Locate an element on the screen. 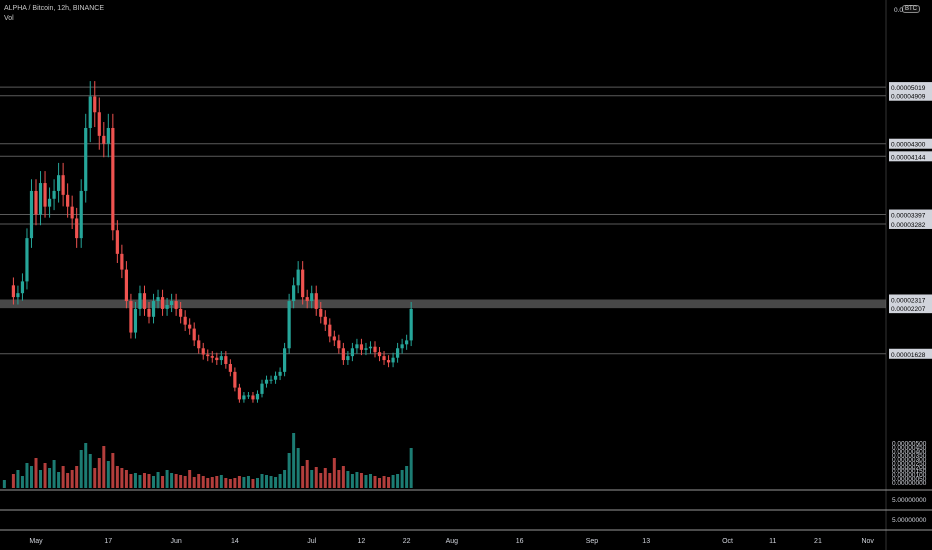  symbol-title: ALPHA / Bitcoin, 12h, BINANCE is located at coordinates (54, 8).